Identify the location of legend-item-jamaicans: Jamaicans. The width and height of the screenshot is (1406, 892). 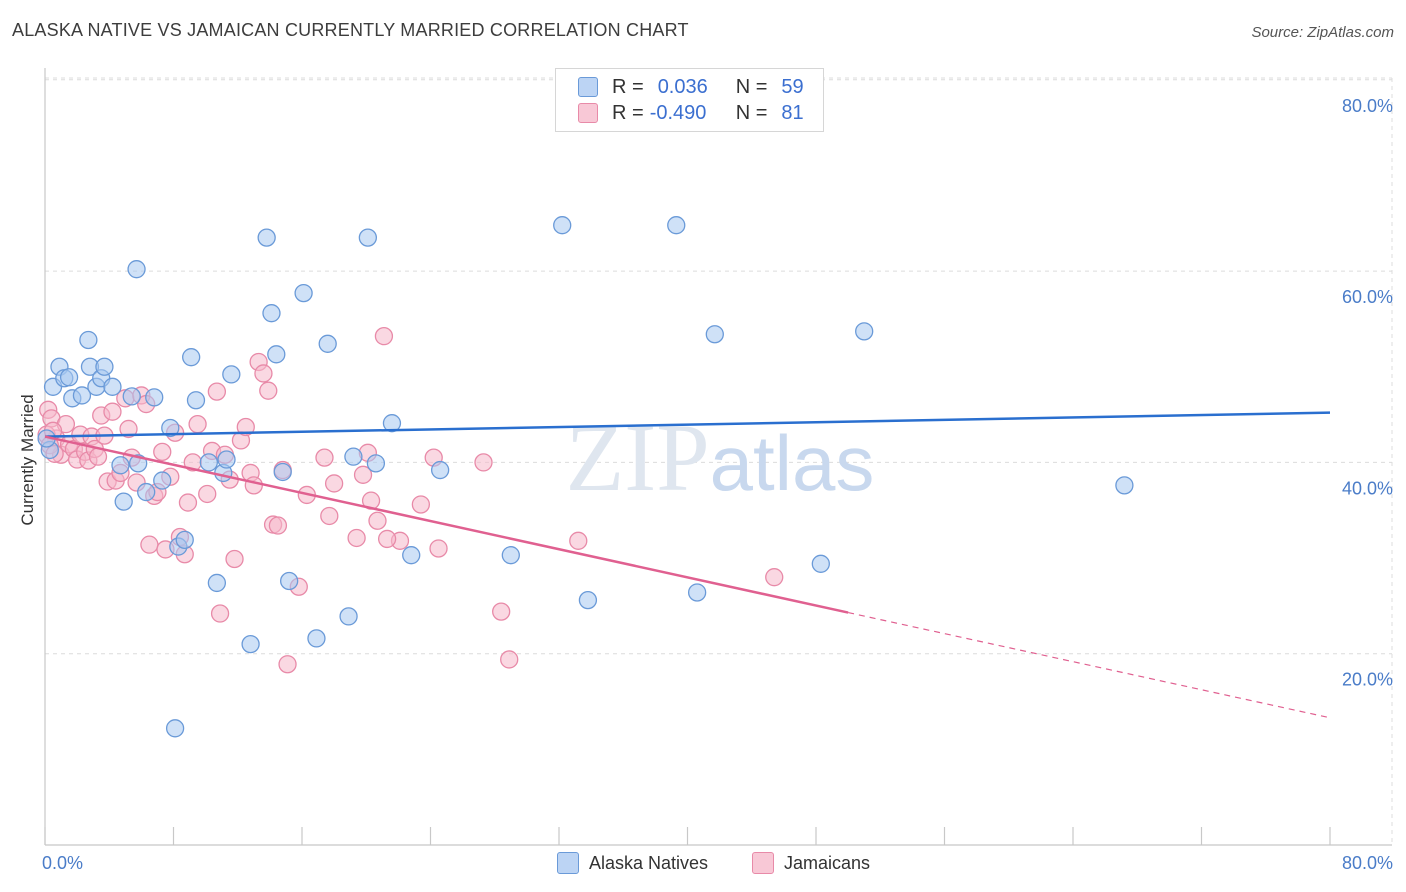
(811, 863).